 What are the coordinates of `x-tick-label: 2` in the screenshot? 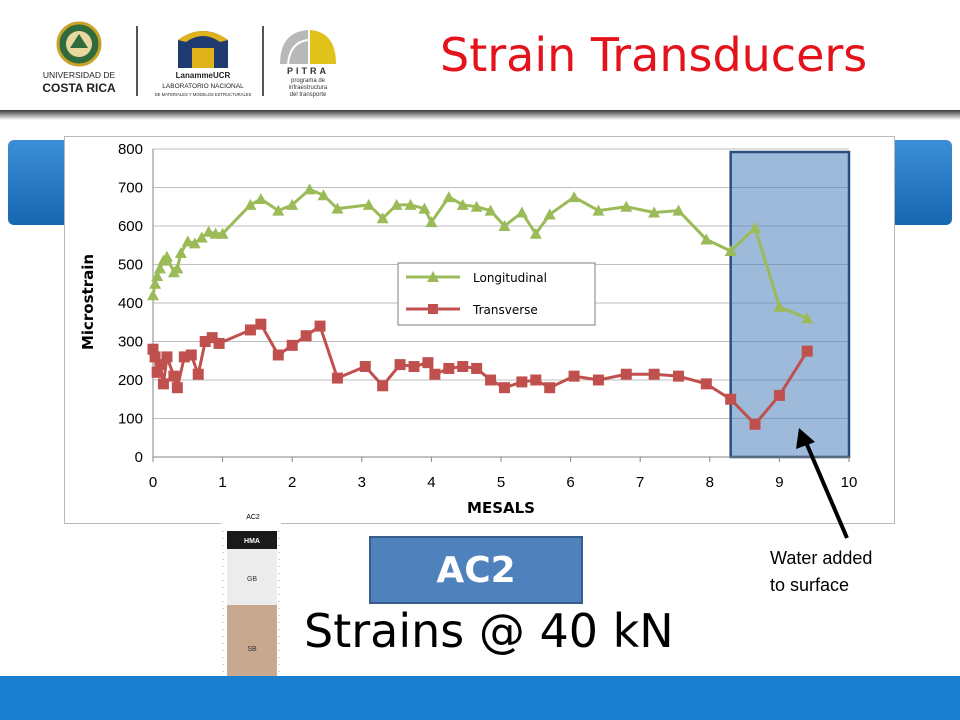 It's located at (292, 482).